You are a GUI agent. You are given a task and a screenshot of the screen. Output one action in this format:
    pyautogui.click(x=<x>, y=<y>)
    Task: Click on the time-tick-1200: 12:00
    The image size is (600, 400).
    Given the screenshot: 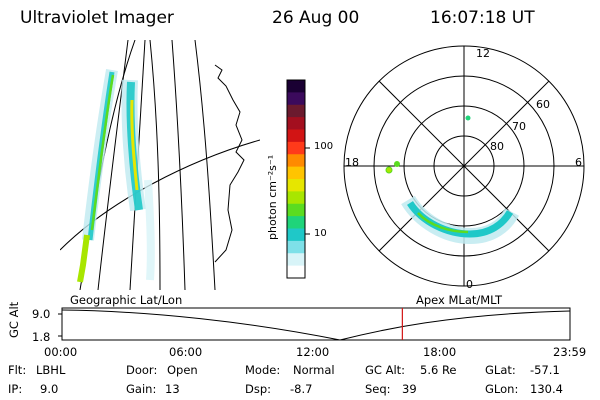 What is the action you would take?
    pyautogui.click(x=313, y=352)
    